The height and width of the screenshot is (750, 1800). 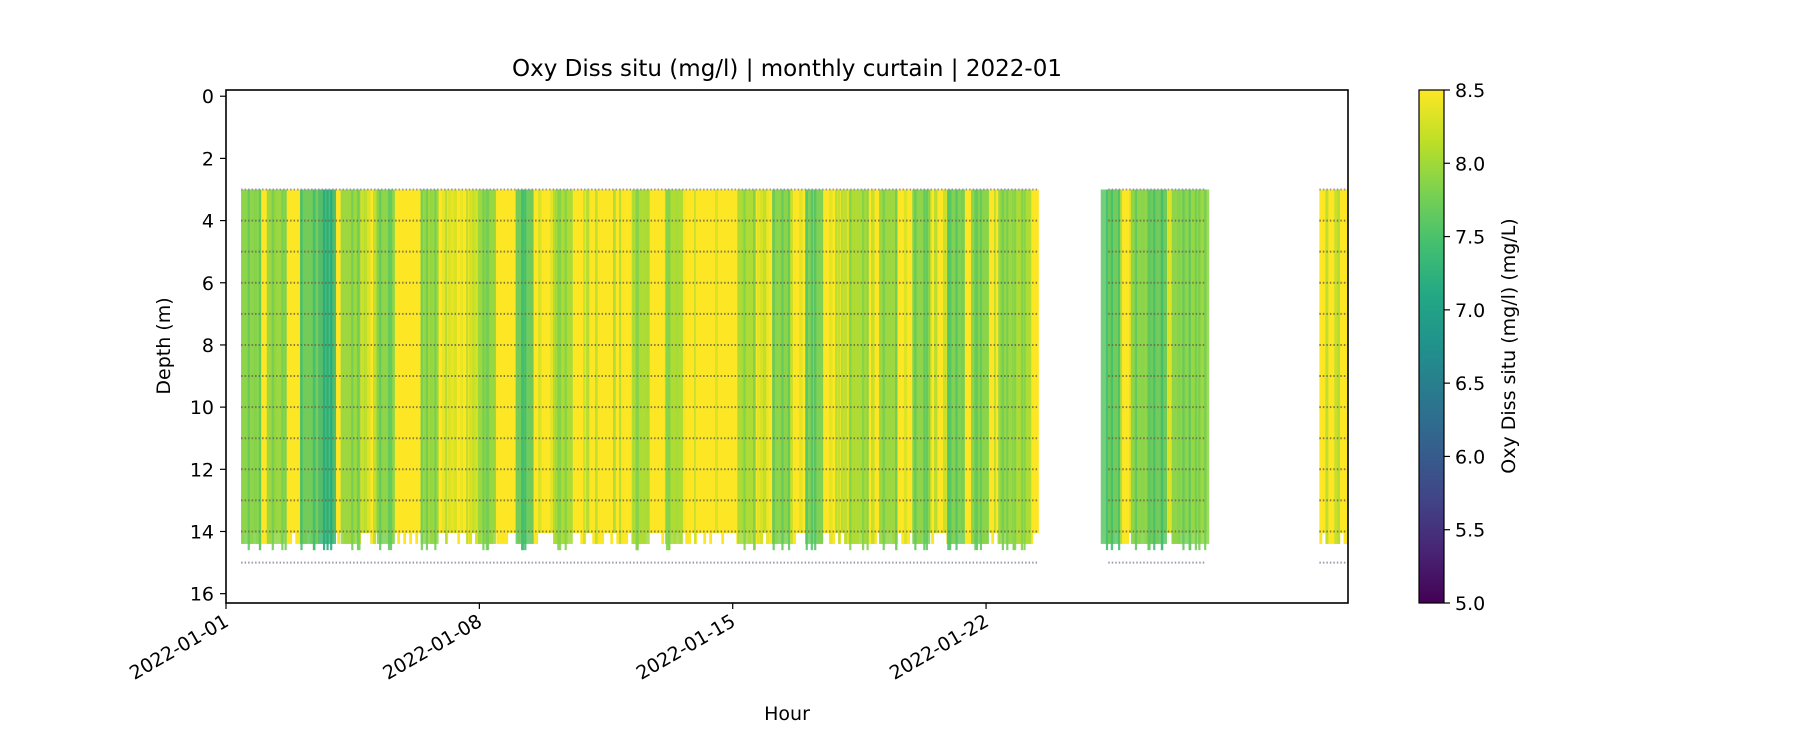 What do you see at coordinates (202, 595) in the screenshot?
I see `y-tick-label: 16` at bounding box center [202, 595].